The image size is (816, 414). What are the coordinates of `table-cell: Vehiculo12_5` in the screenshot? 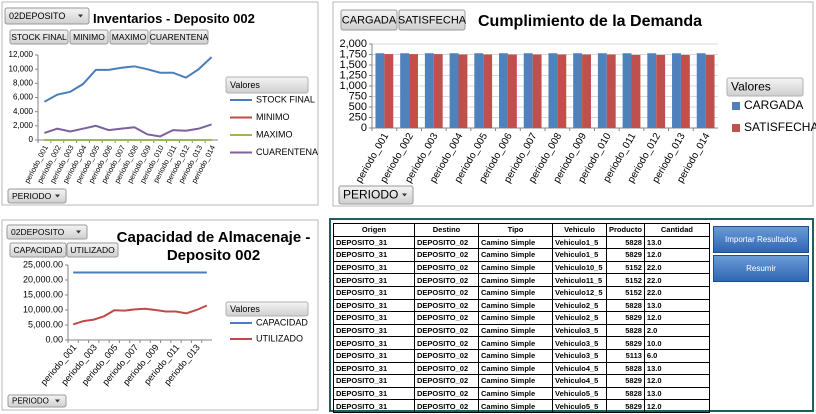 It's located at (579, 292).